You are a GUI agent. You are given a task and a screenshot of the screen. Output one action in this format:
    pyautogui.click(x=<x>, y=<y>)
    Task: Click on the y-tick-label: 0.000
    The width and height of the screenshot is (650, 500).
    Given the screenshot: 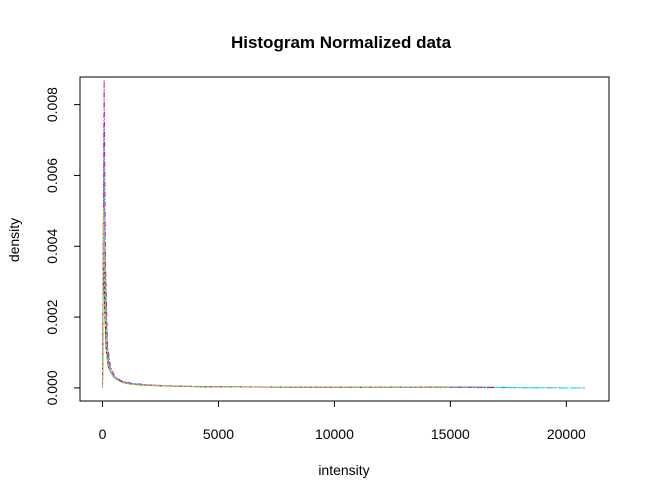 What is the action you would take?
    pyautogui.click(x=52, y=387)
    